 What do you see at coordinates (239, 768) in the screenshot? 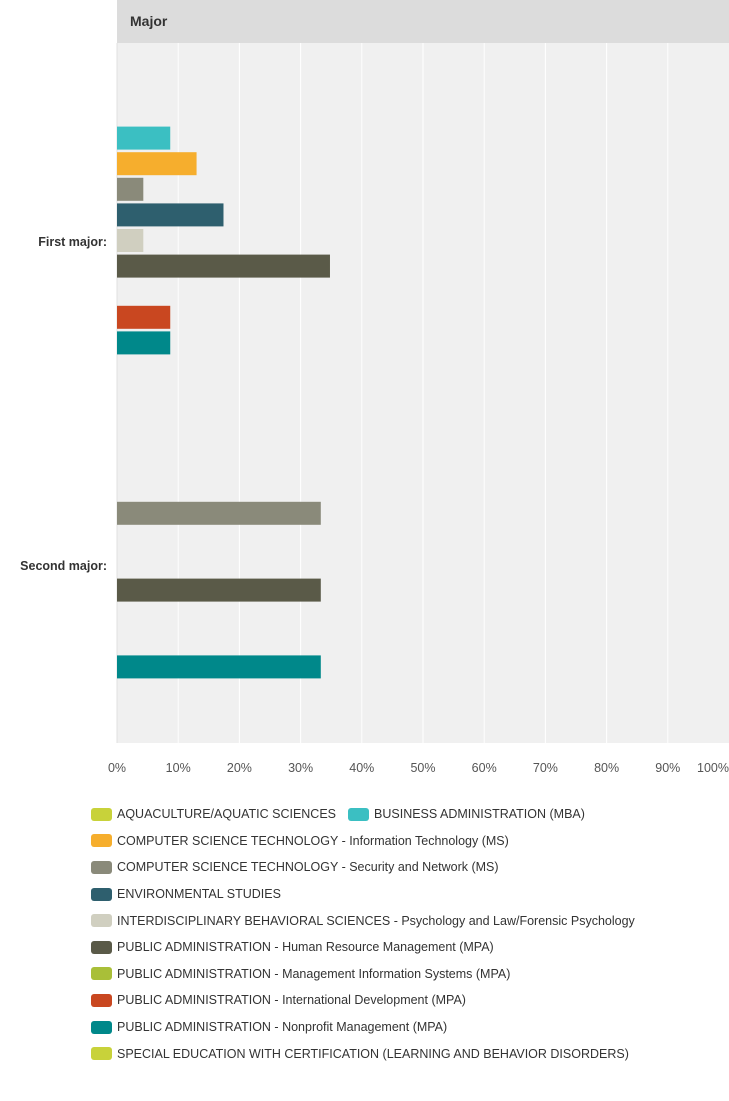
I see `x-tick-label: 20%` at bounding box center [239, 768].